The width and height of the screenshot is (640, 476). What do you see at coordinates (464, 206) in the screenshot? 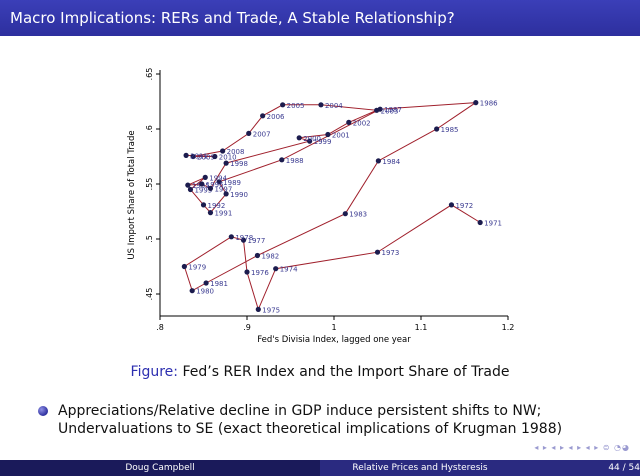
I see `point-label: 1972` at bounding box center [464, 206].